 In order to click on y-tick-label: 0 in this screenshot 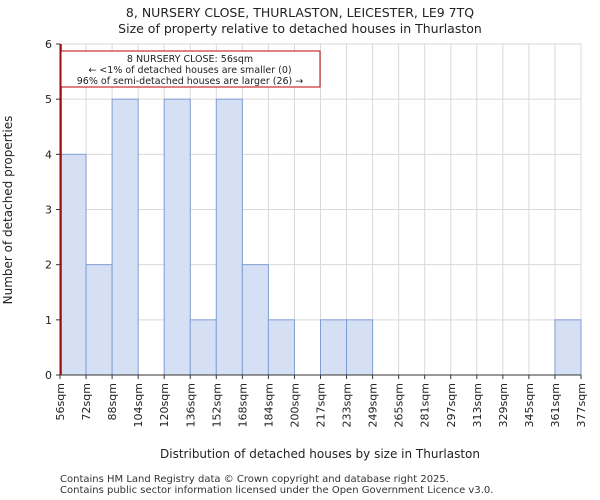, I will do `click(48, 375)`.